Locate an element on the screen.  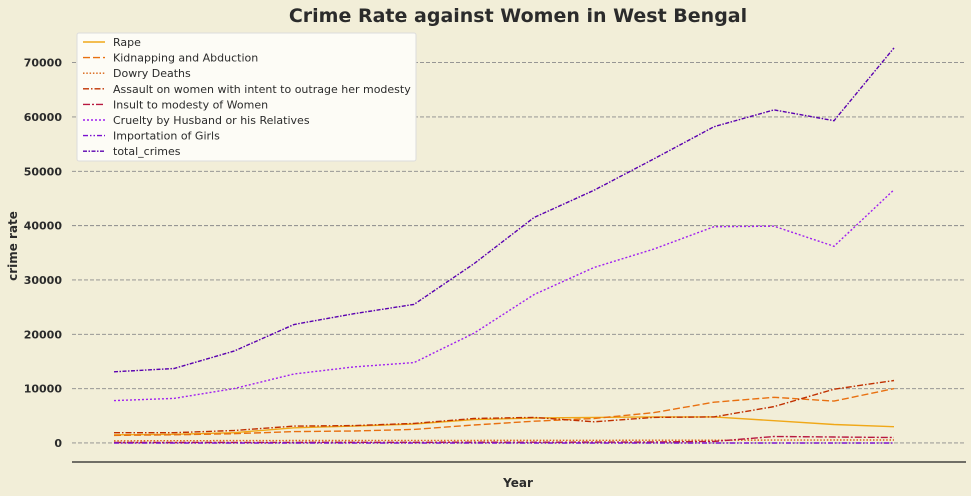
x-axis-label: Year is located at coordinates (517, 483).